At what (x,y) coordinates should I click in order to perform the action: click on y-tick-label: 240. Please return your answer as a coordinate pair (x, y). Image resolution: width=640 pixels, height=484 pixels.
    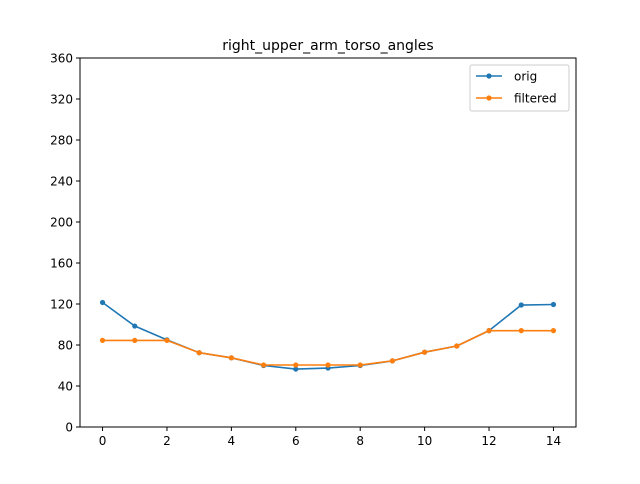
    Looking at the image, I should click on (61, 182).